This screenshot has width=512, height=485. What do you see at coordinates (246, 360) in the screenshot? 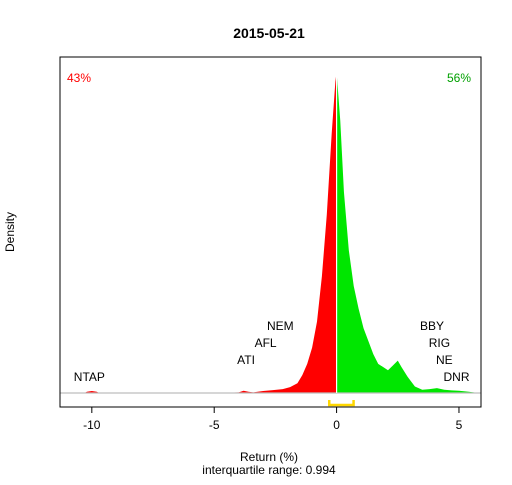
I see `ticker-annotation: ATI` at bounding box center [246, 360].